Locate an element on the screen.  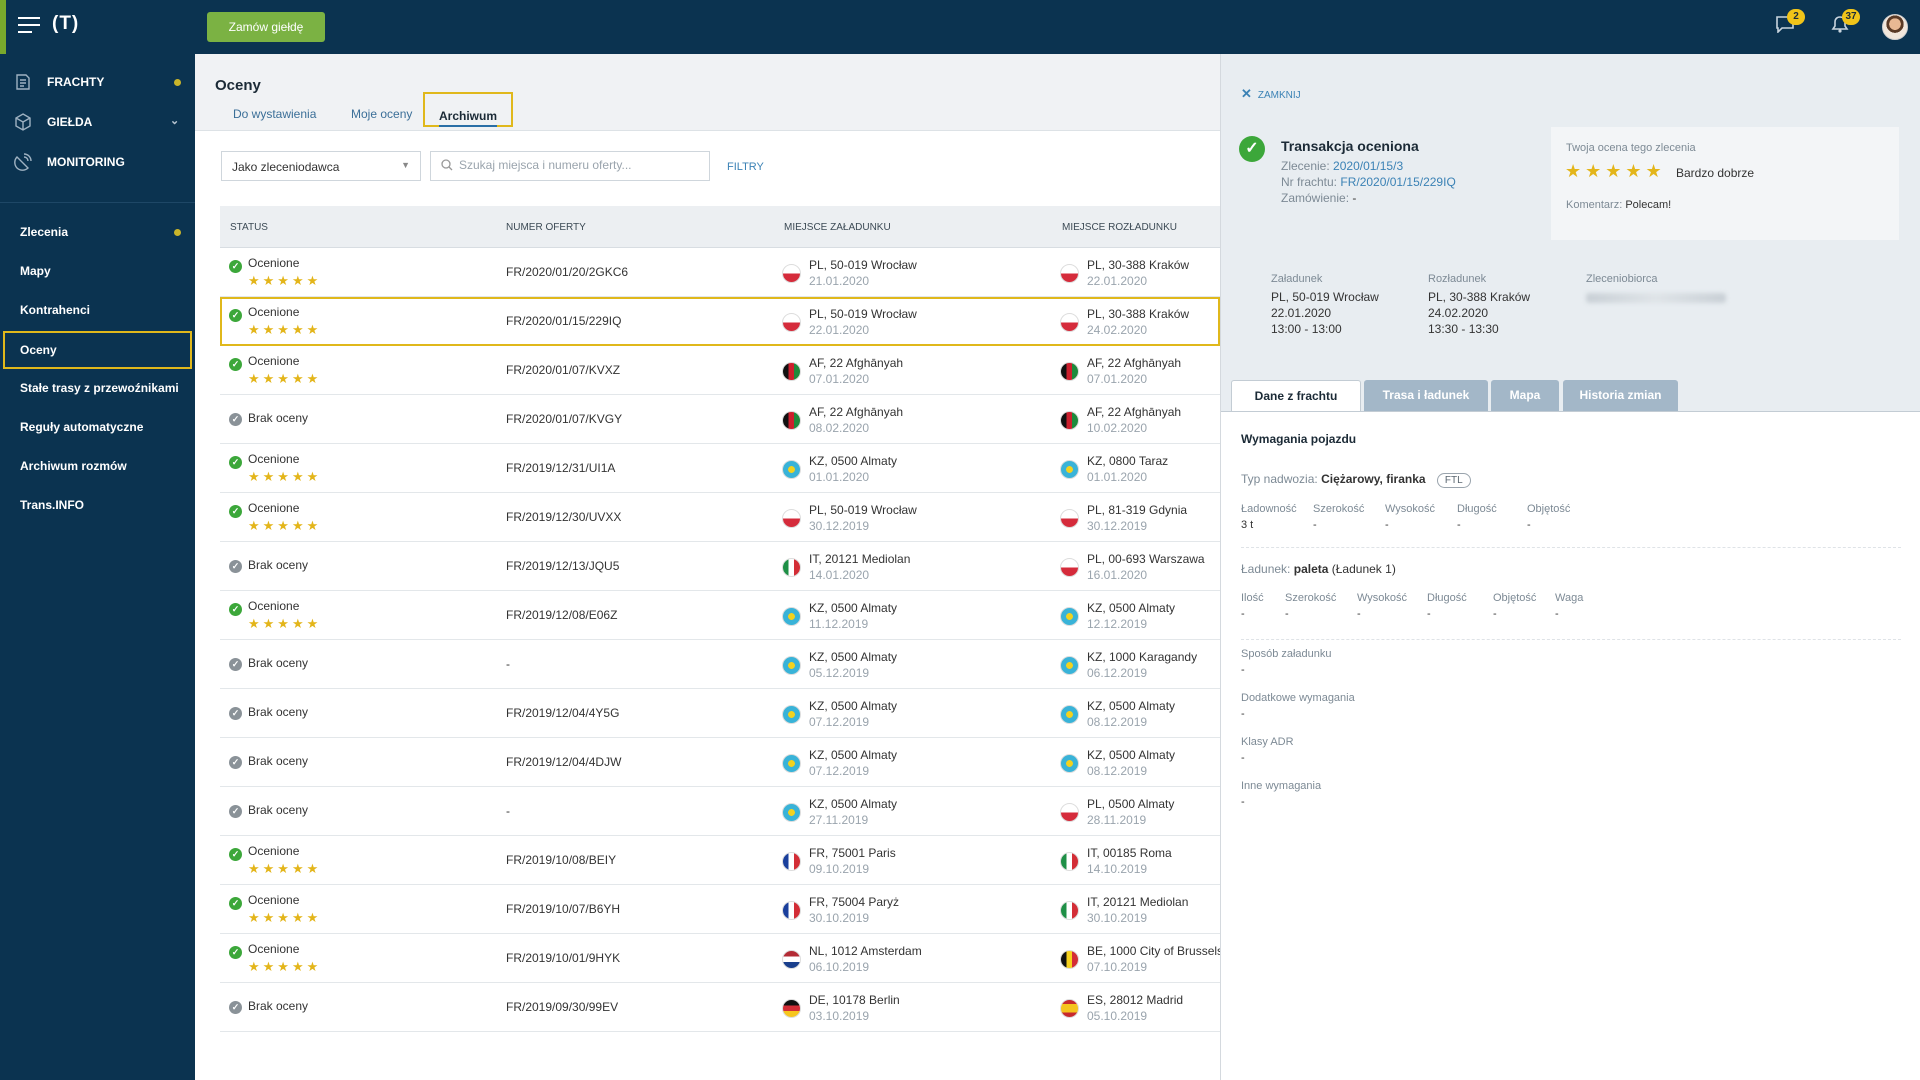
offer-number: FR/2020/01/20/2GKC6 is located at coordinates (567, 272).